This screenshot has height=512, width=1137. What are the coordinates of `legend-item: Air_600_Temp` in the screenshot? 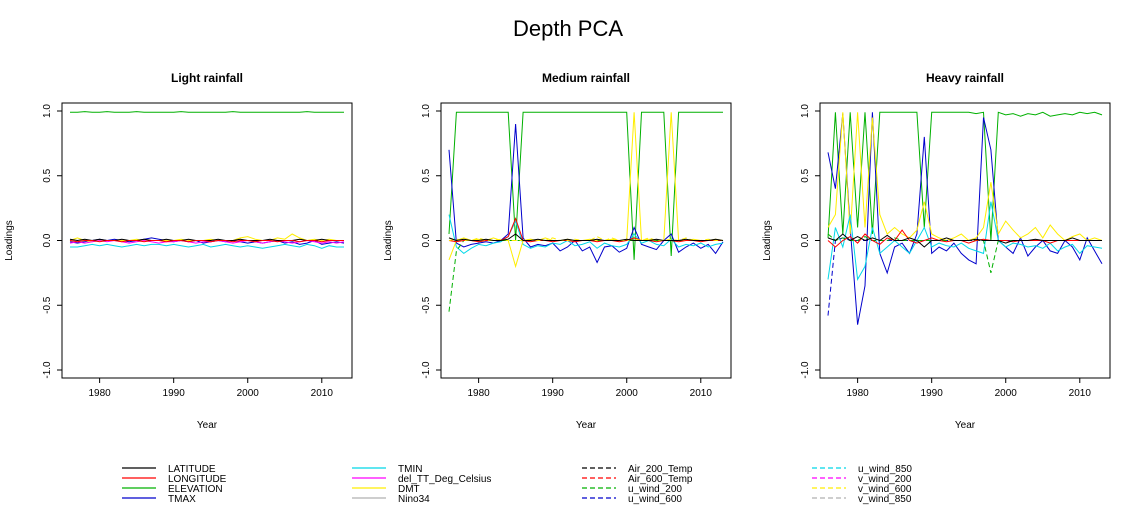 It's located at (637, 479).